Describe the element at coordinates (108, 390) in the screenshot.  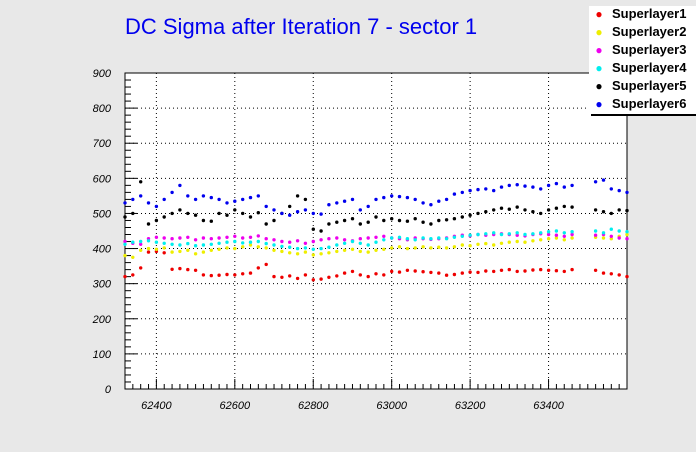
I see `y-tick-label: 0` at that location.